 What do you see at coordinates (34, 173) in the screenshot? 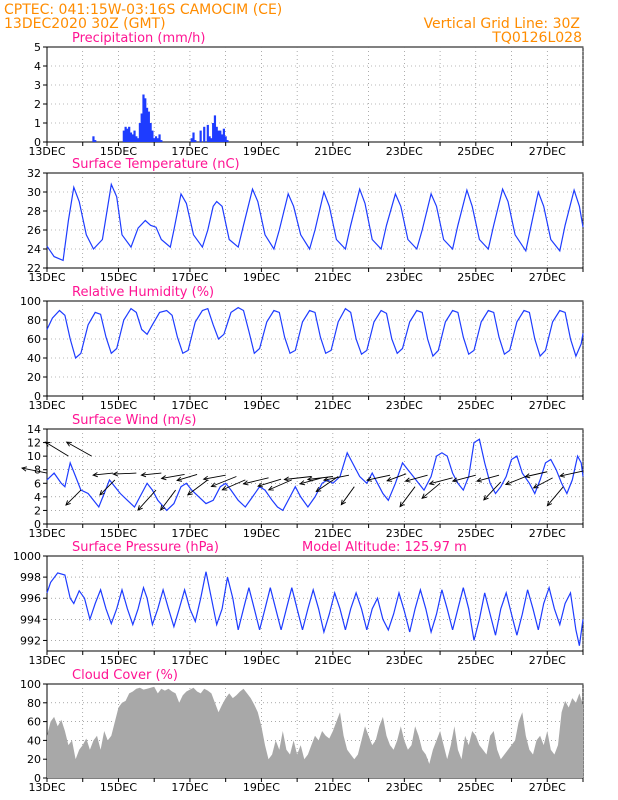
I see `y-tick-label: 32` at bounding box center [34, 173].